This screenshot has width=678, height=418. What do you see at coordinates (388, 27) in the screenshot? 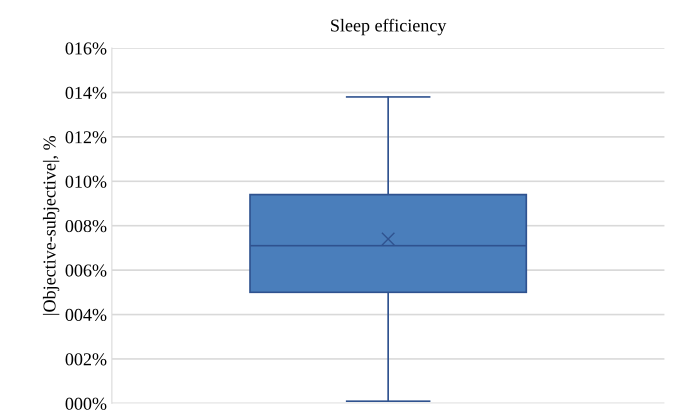
I see `chart-title: Sleep efficiency` at bounding box center [388, 27].